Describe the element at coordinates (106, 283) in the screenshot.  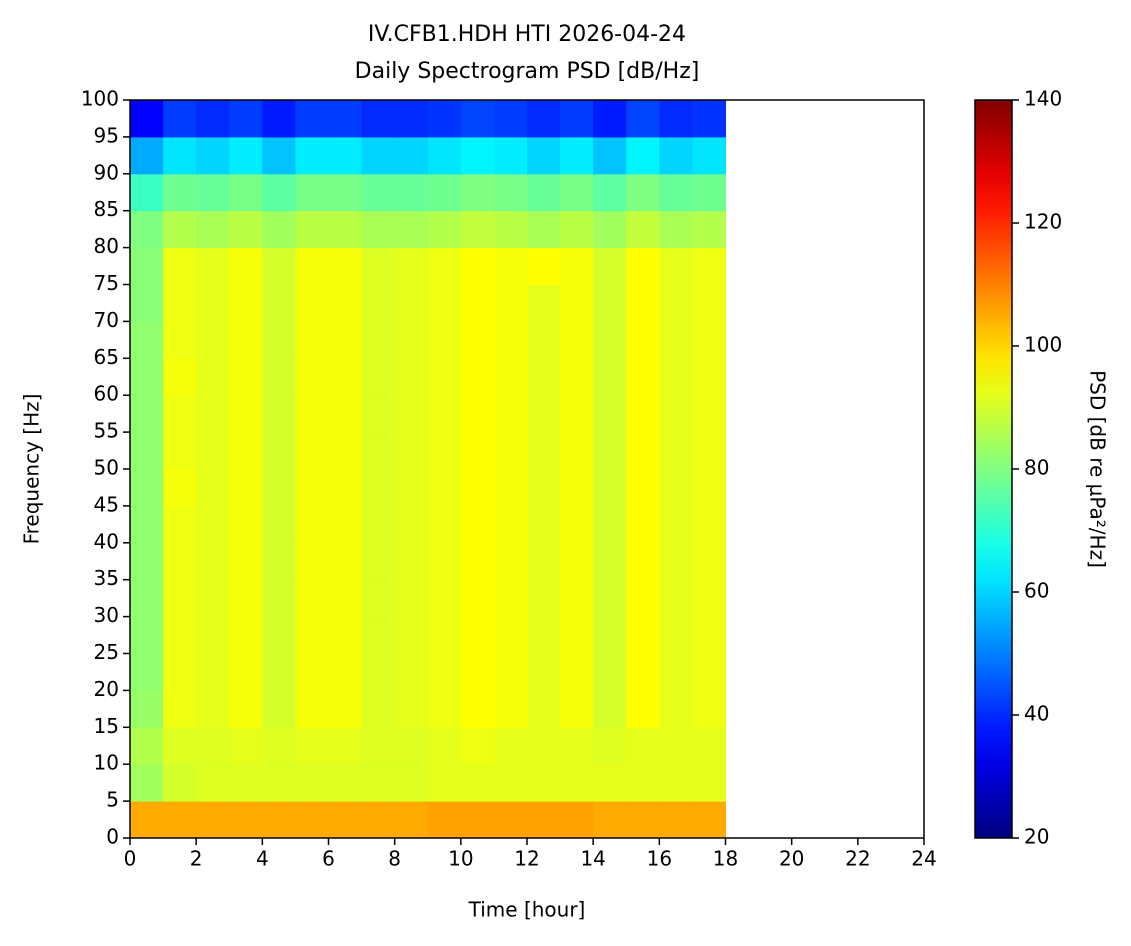
I see `y-tick-label: 75` at that location.